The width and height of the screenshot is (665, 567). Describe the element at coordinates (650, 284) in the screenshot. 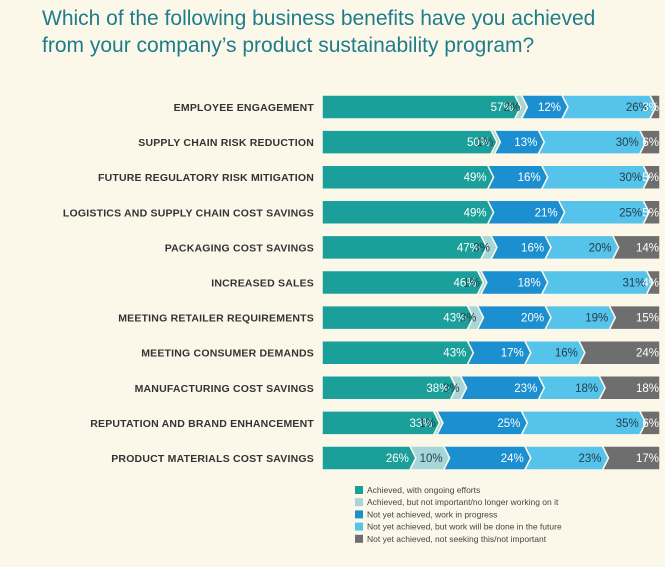

I see `value-label: 4%` at that location.